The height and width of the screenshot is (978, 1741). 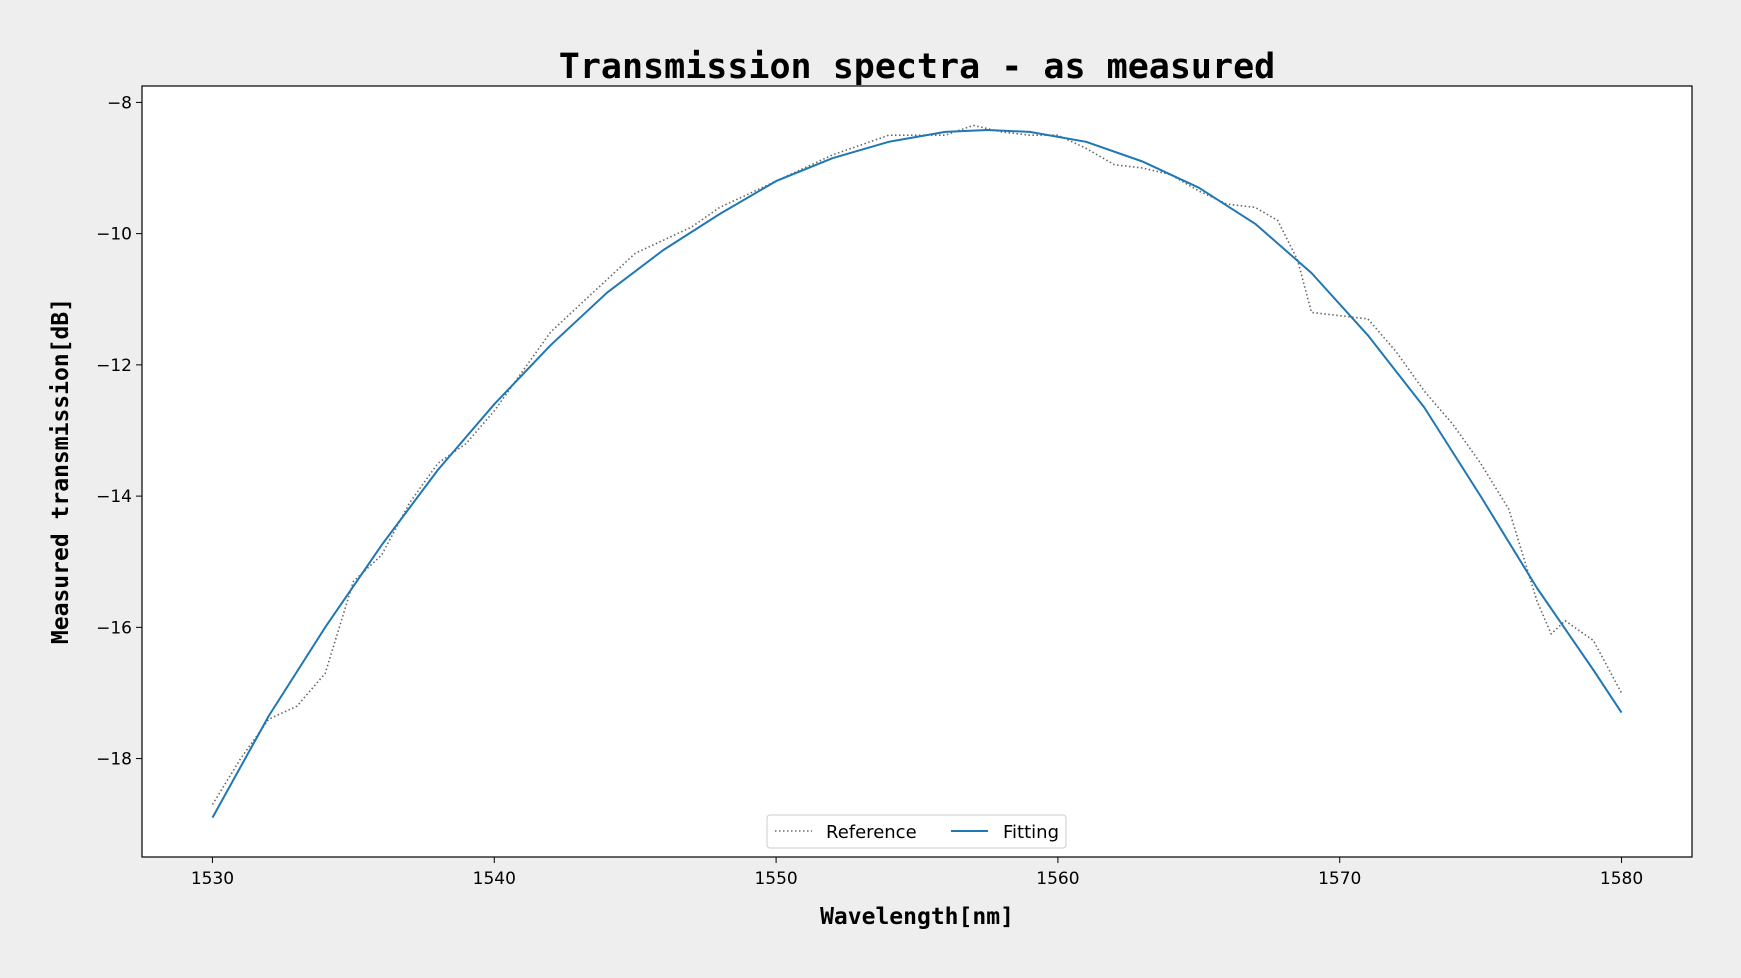 I want to click on y-tick-label: −8, so click(x=119, y=103).